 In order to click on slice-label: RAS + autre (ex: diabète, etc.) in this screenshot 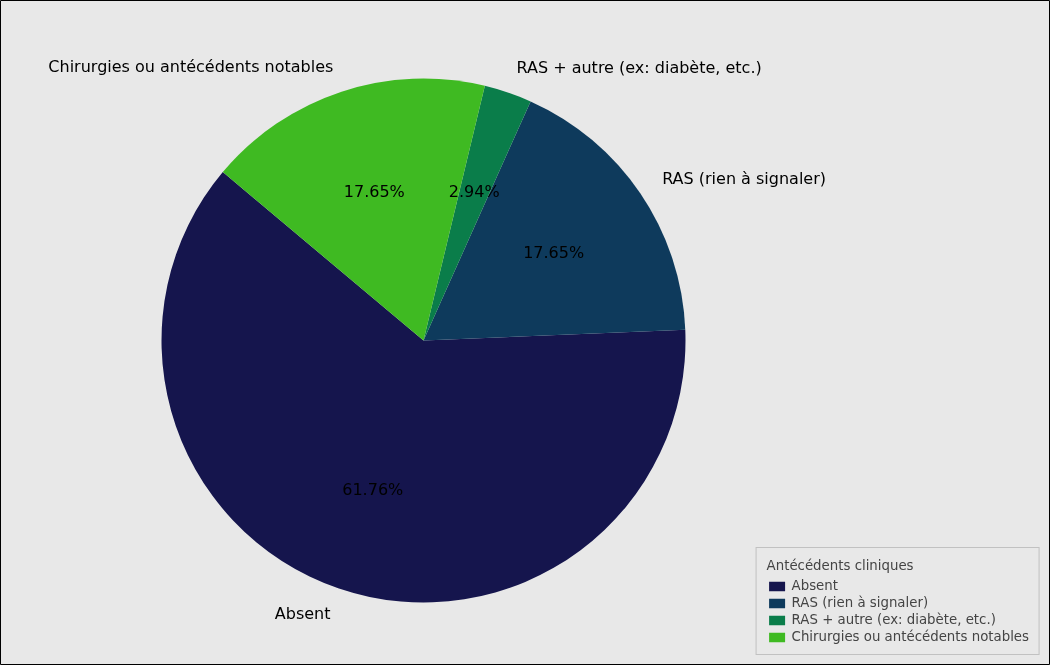, I will do `click(639, 68)`.